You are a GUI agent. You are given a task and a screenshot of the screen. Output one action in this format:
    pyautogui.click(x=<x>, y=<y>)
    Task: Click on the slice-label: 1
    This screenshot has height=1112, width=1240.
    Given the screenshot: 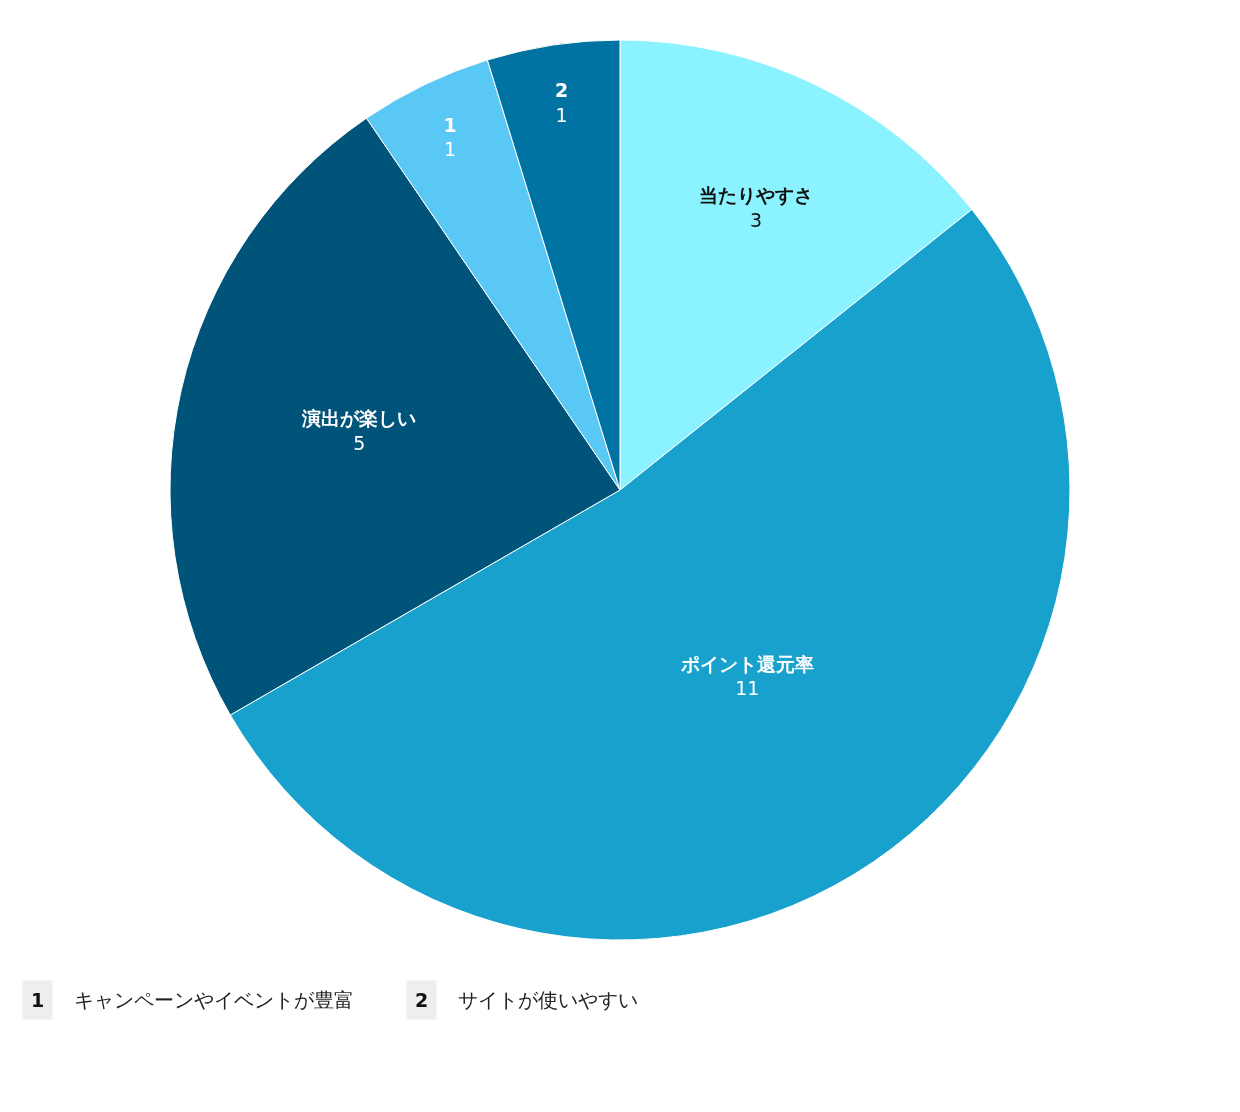 What is the action you would take?
    pyautogui.click(x=450, y=149)
    